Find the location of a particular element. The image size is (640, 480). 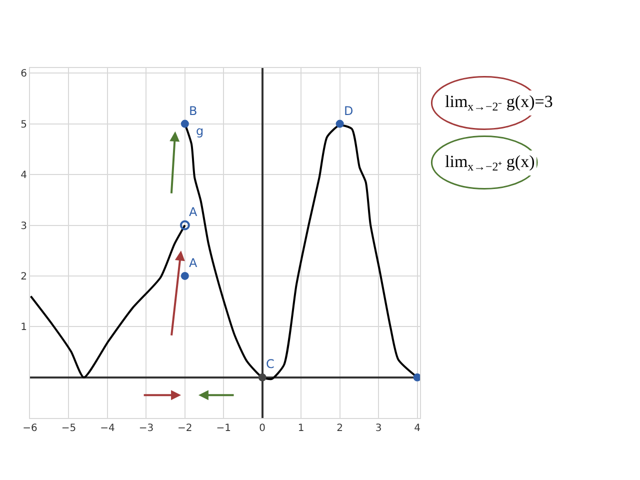

x-tick-label: −2 is located at coordinates (185, 428).